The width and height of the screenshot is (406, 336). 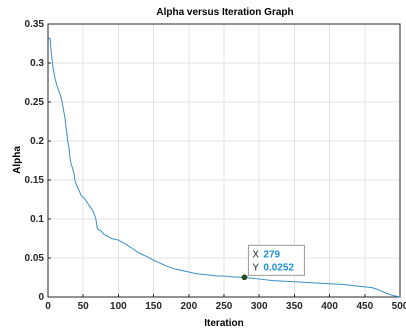 What do you see at coordinates (224, 12) in the screenshot?
I see `chart-title: Alpha versus Iteration Graph` at bounding box center [224, 12].